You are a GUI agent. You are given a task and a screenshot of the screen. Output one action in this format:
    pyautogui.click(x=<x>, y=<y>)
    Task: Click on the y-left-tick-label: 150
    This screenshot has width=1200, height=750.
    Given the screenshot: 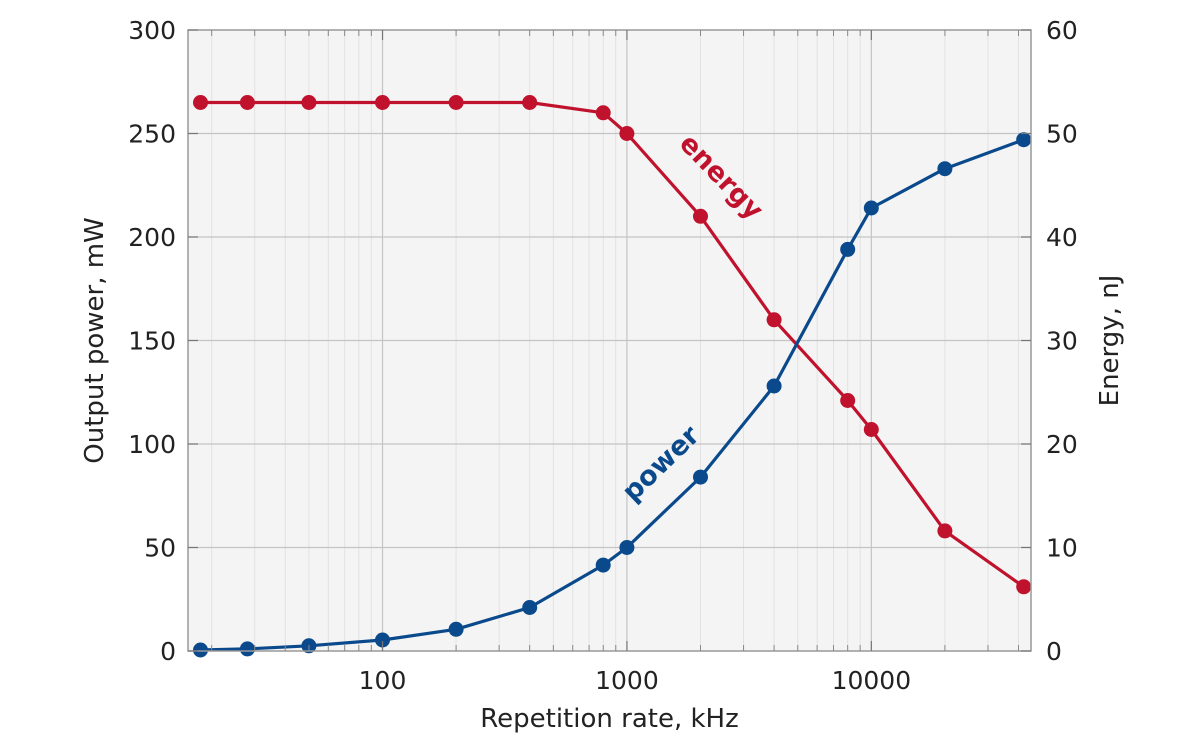 What is the action you would take?
    pyautogui.click(x=152, y=341)
    